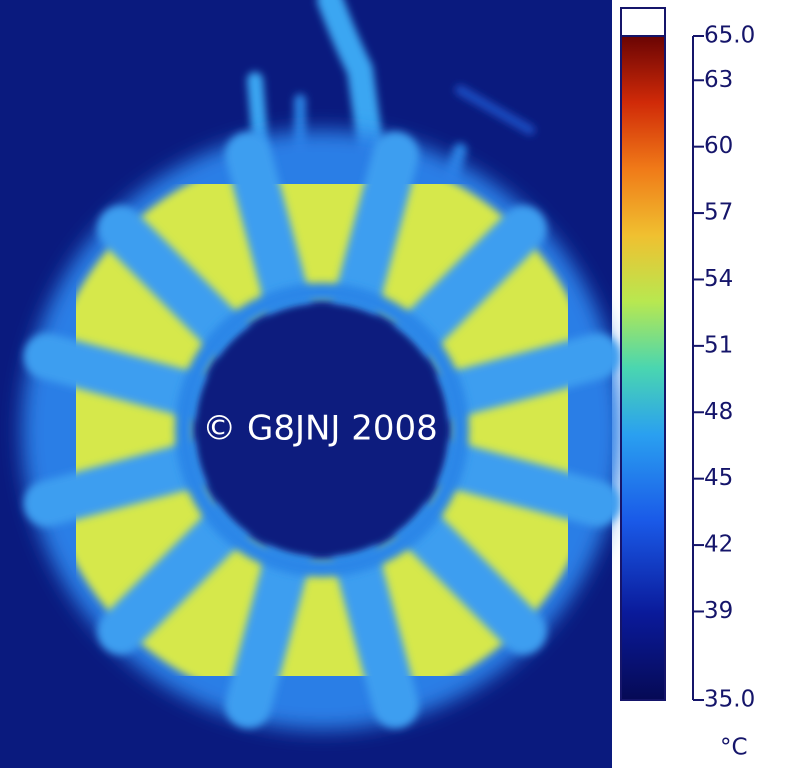 This screenshot has width=796, height=768. Describe the element at coordinates (718, 412) in the screenshot. I see `tick-label: 48` at that location.